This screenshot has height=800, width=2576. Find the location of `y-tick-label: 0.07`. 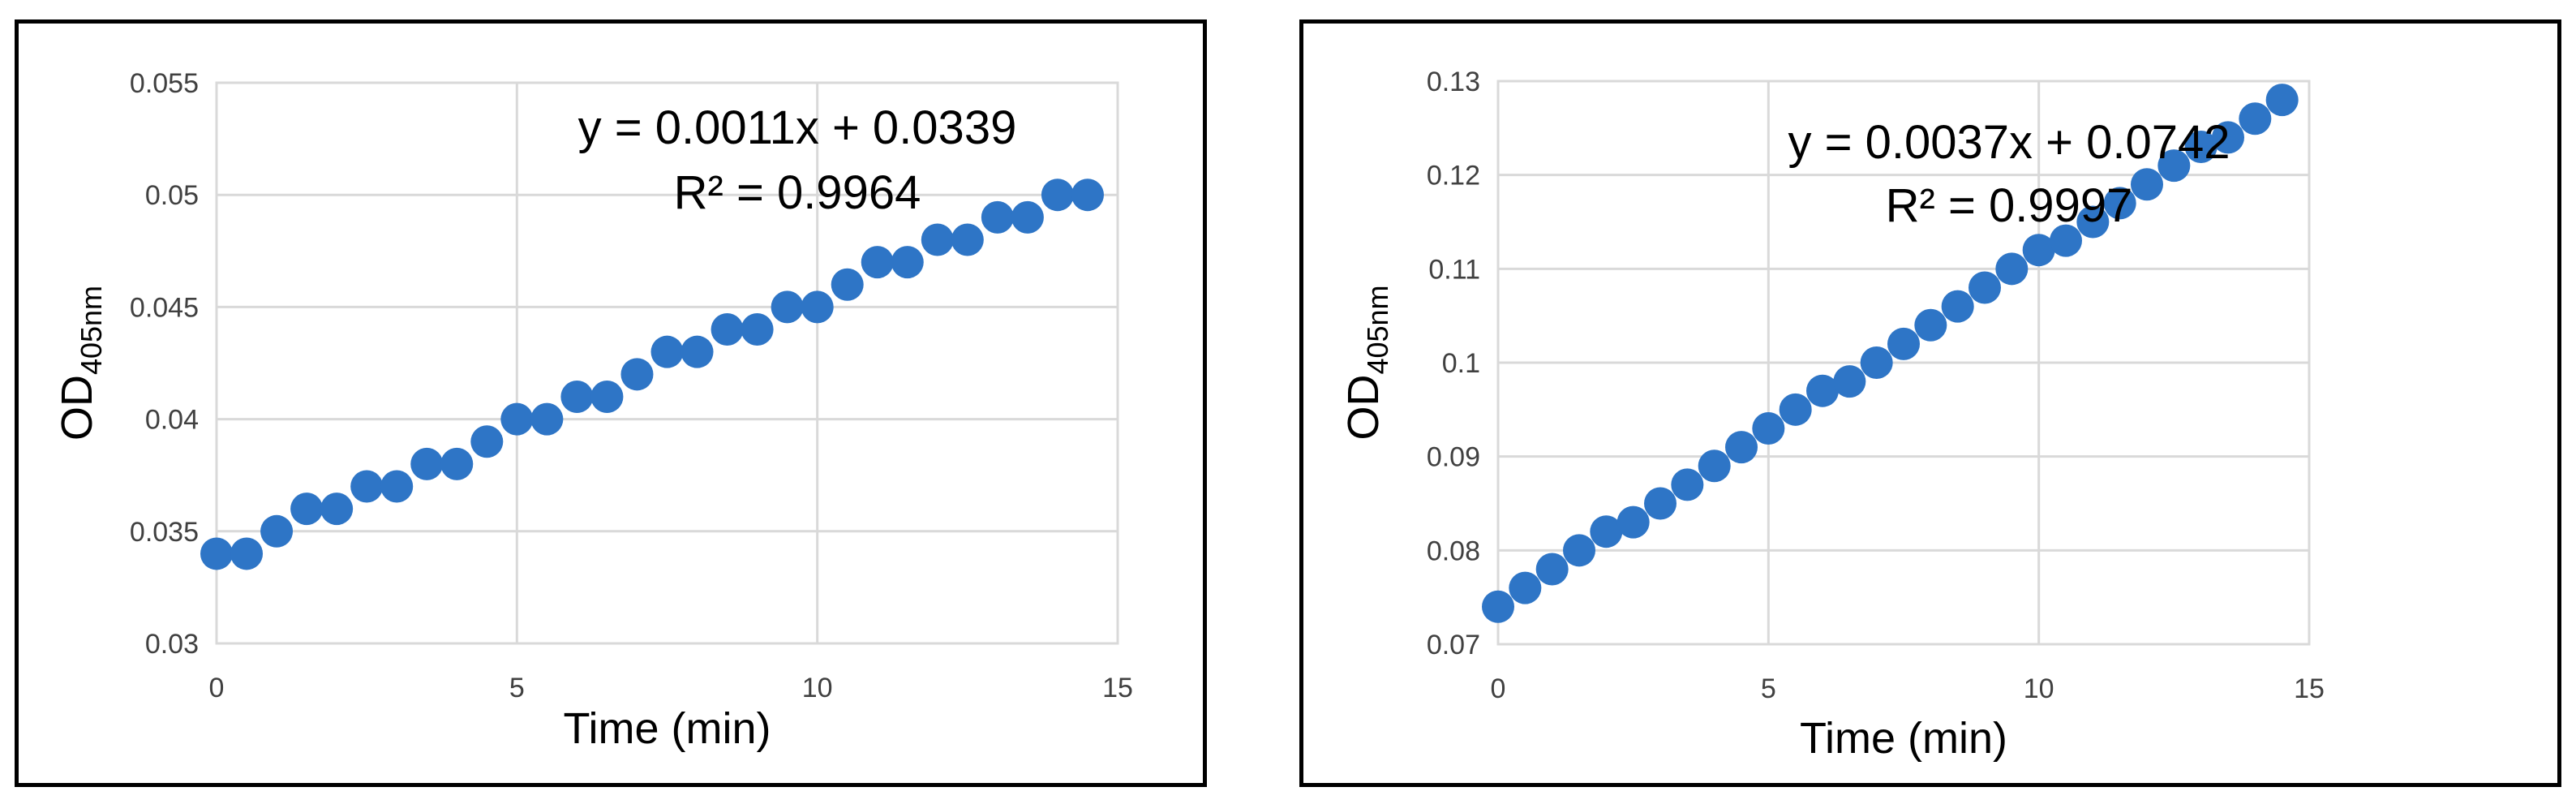

y-tick-label: 0.07 is located at coordinates (1453, 645).